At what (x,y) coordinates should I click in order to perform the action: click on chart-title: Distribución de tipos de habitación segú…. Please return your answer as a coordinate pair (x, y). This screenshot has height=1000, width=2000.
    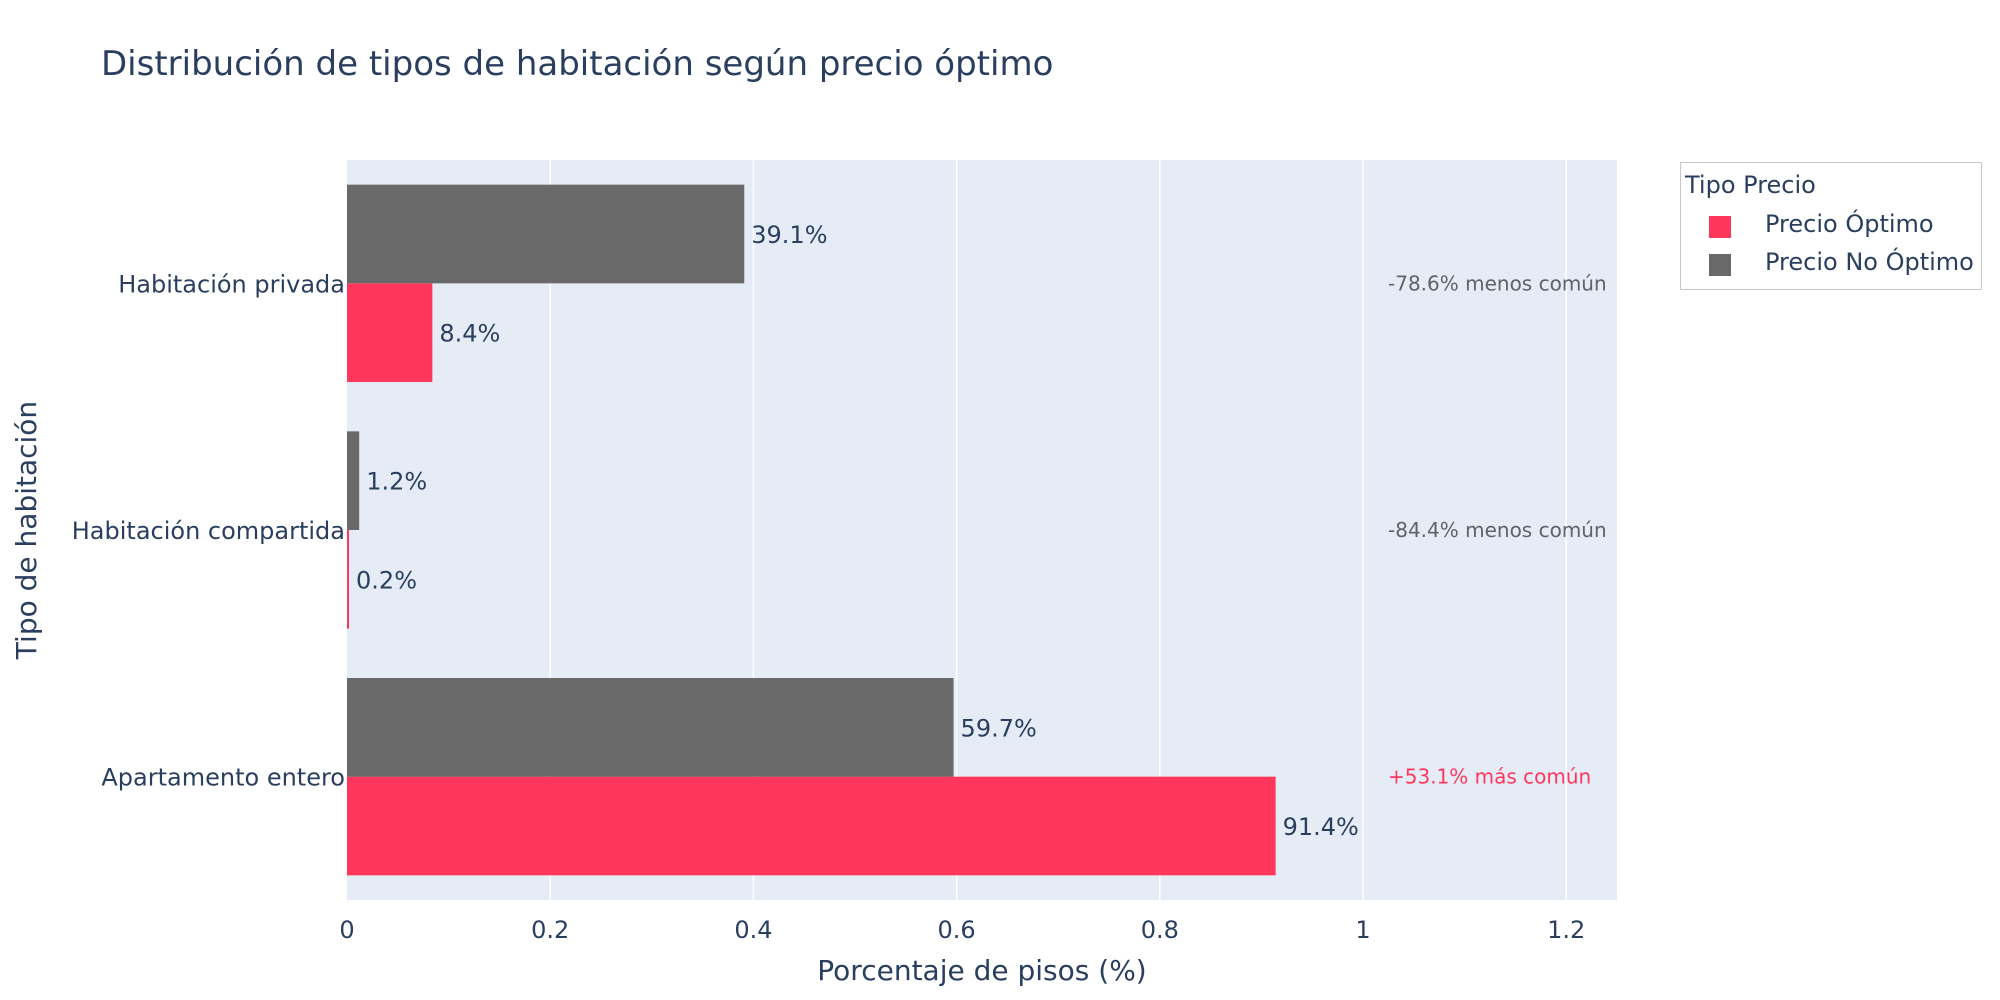
    Looking at the image, I should click on (577, 64).